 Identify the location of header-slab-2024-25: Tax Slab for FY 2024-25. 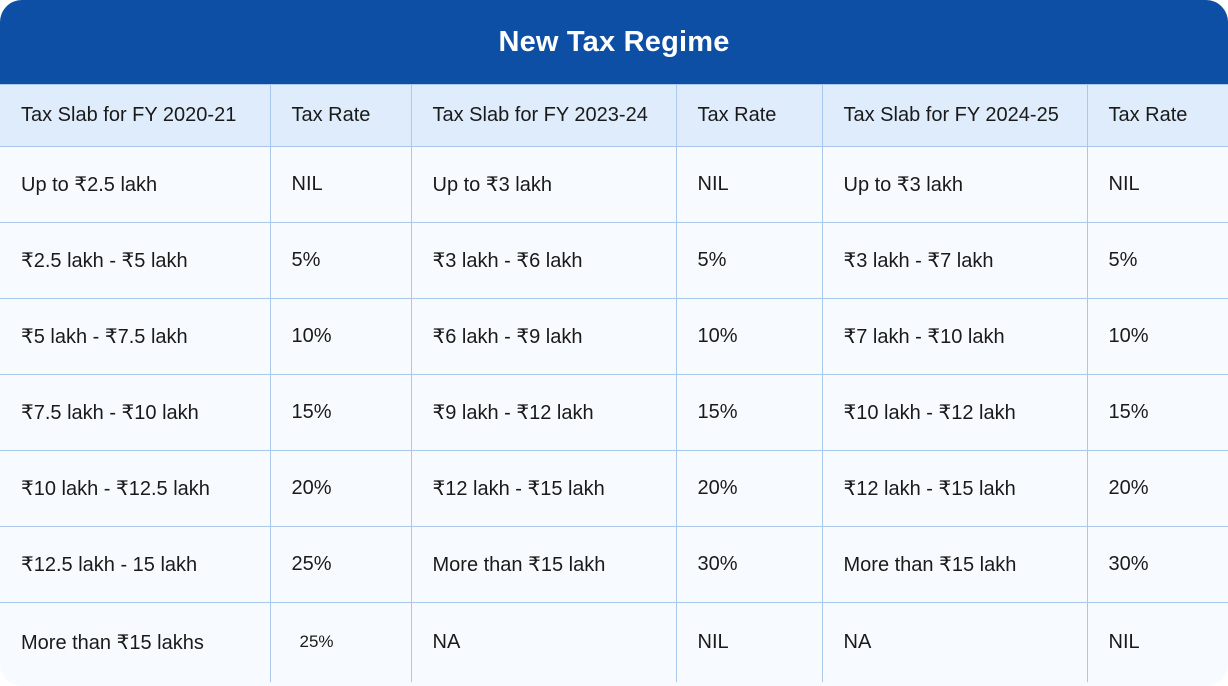
(954, 115).